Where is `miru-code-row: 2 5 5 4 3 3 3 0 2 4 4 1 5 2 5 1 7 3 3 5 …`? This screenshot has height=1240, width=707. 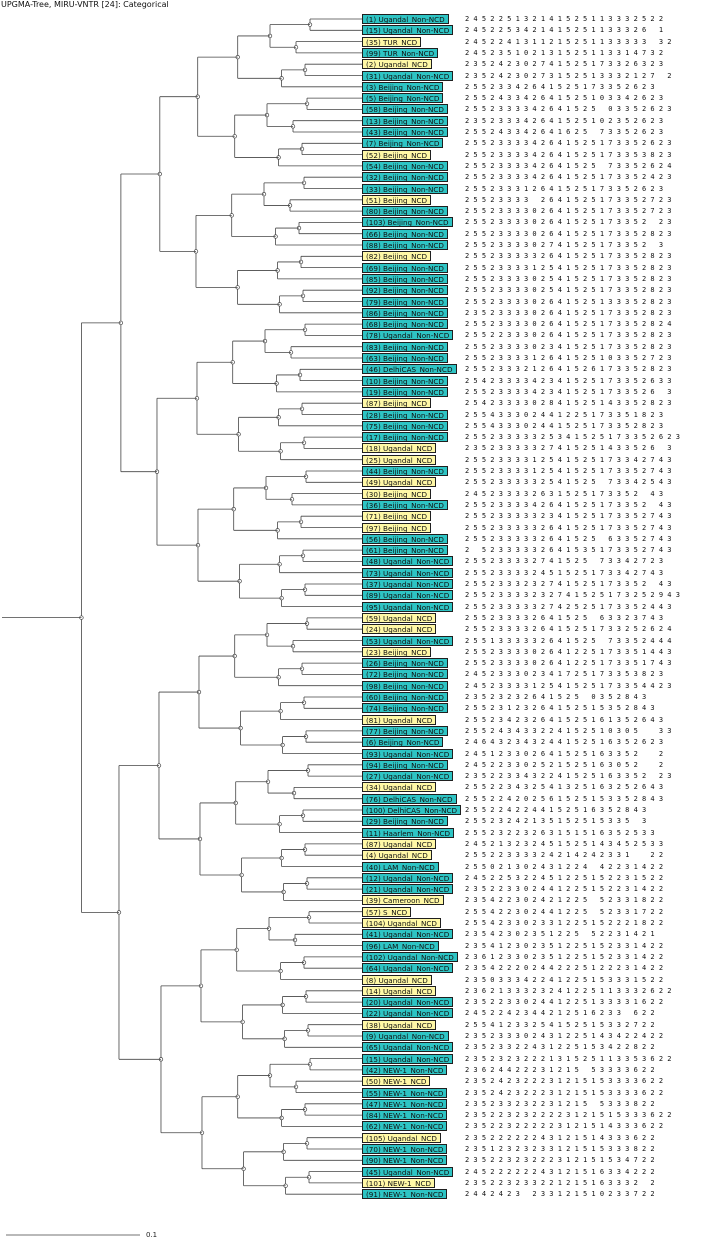 miru-code-row: 2 5 5 4 3 3 3 0 2 4 4 1 5 2 5 1 7 3 3 5 … is located at coordinates (564, 425).